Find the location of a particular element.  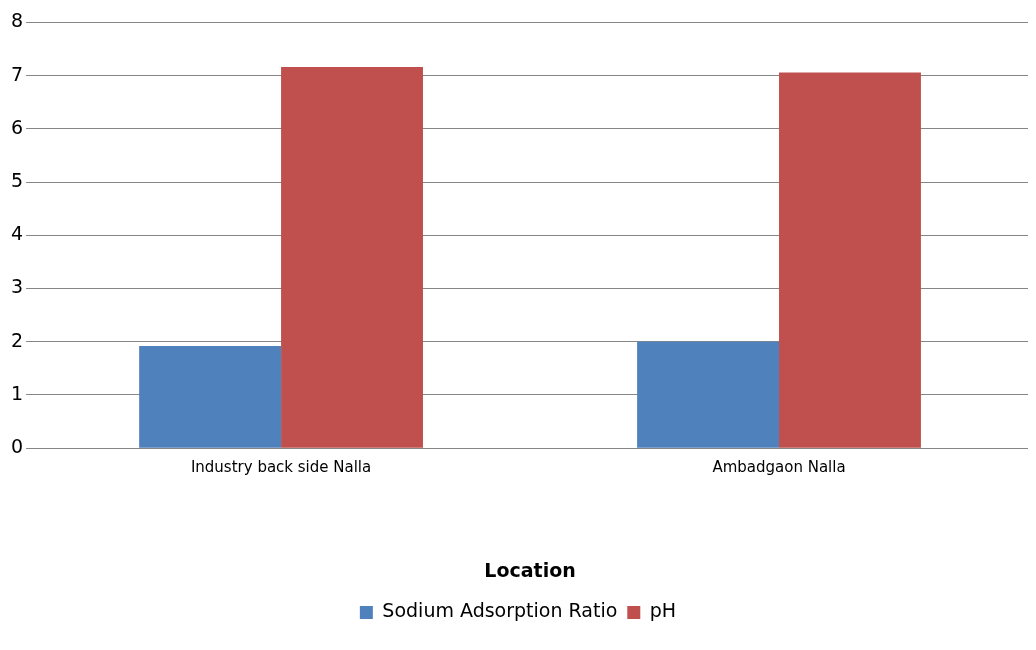

x-tick-label: Ambadgaon Nalla is located at coordinates (779, 467).